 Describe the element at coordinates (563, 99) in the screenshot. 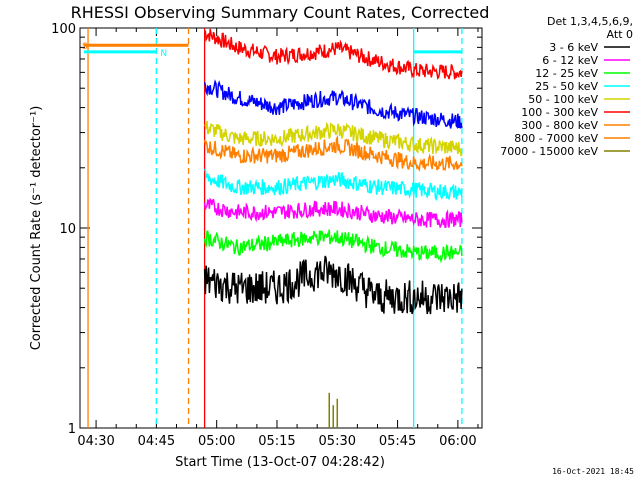

I see `legend-label: 50 - 100 keV` at that location.